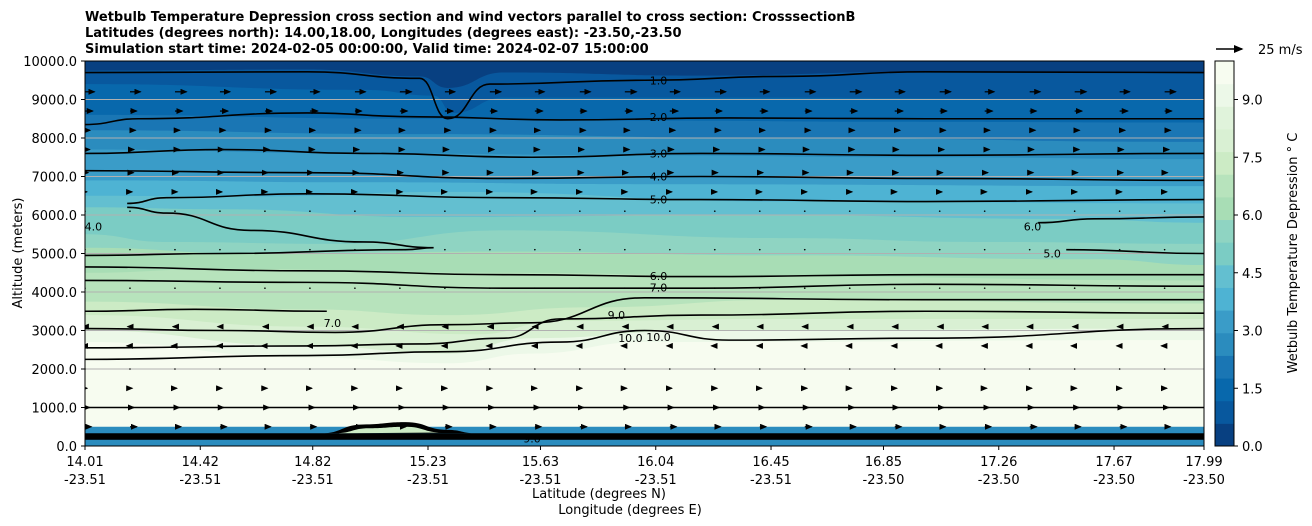 This screenshot has width=1312, height=526. I want to click on contour-label-0: 1.0, so click(659, 80).